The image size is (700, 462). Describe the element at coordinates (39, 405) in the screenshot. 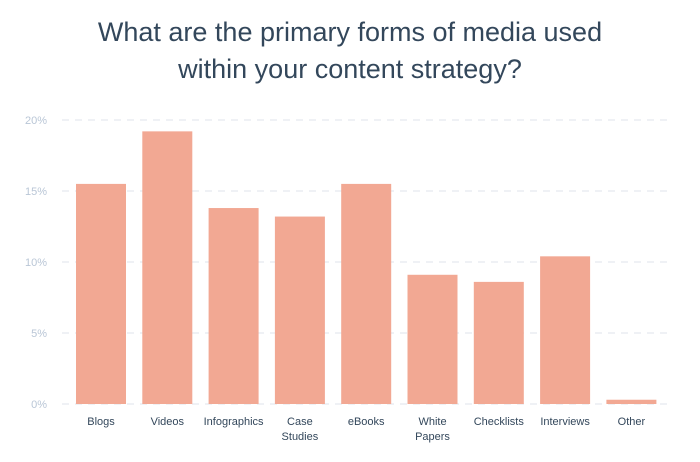

I see `y-tick-label: 0%` at that location.